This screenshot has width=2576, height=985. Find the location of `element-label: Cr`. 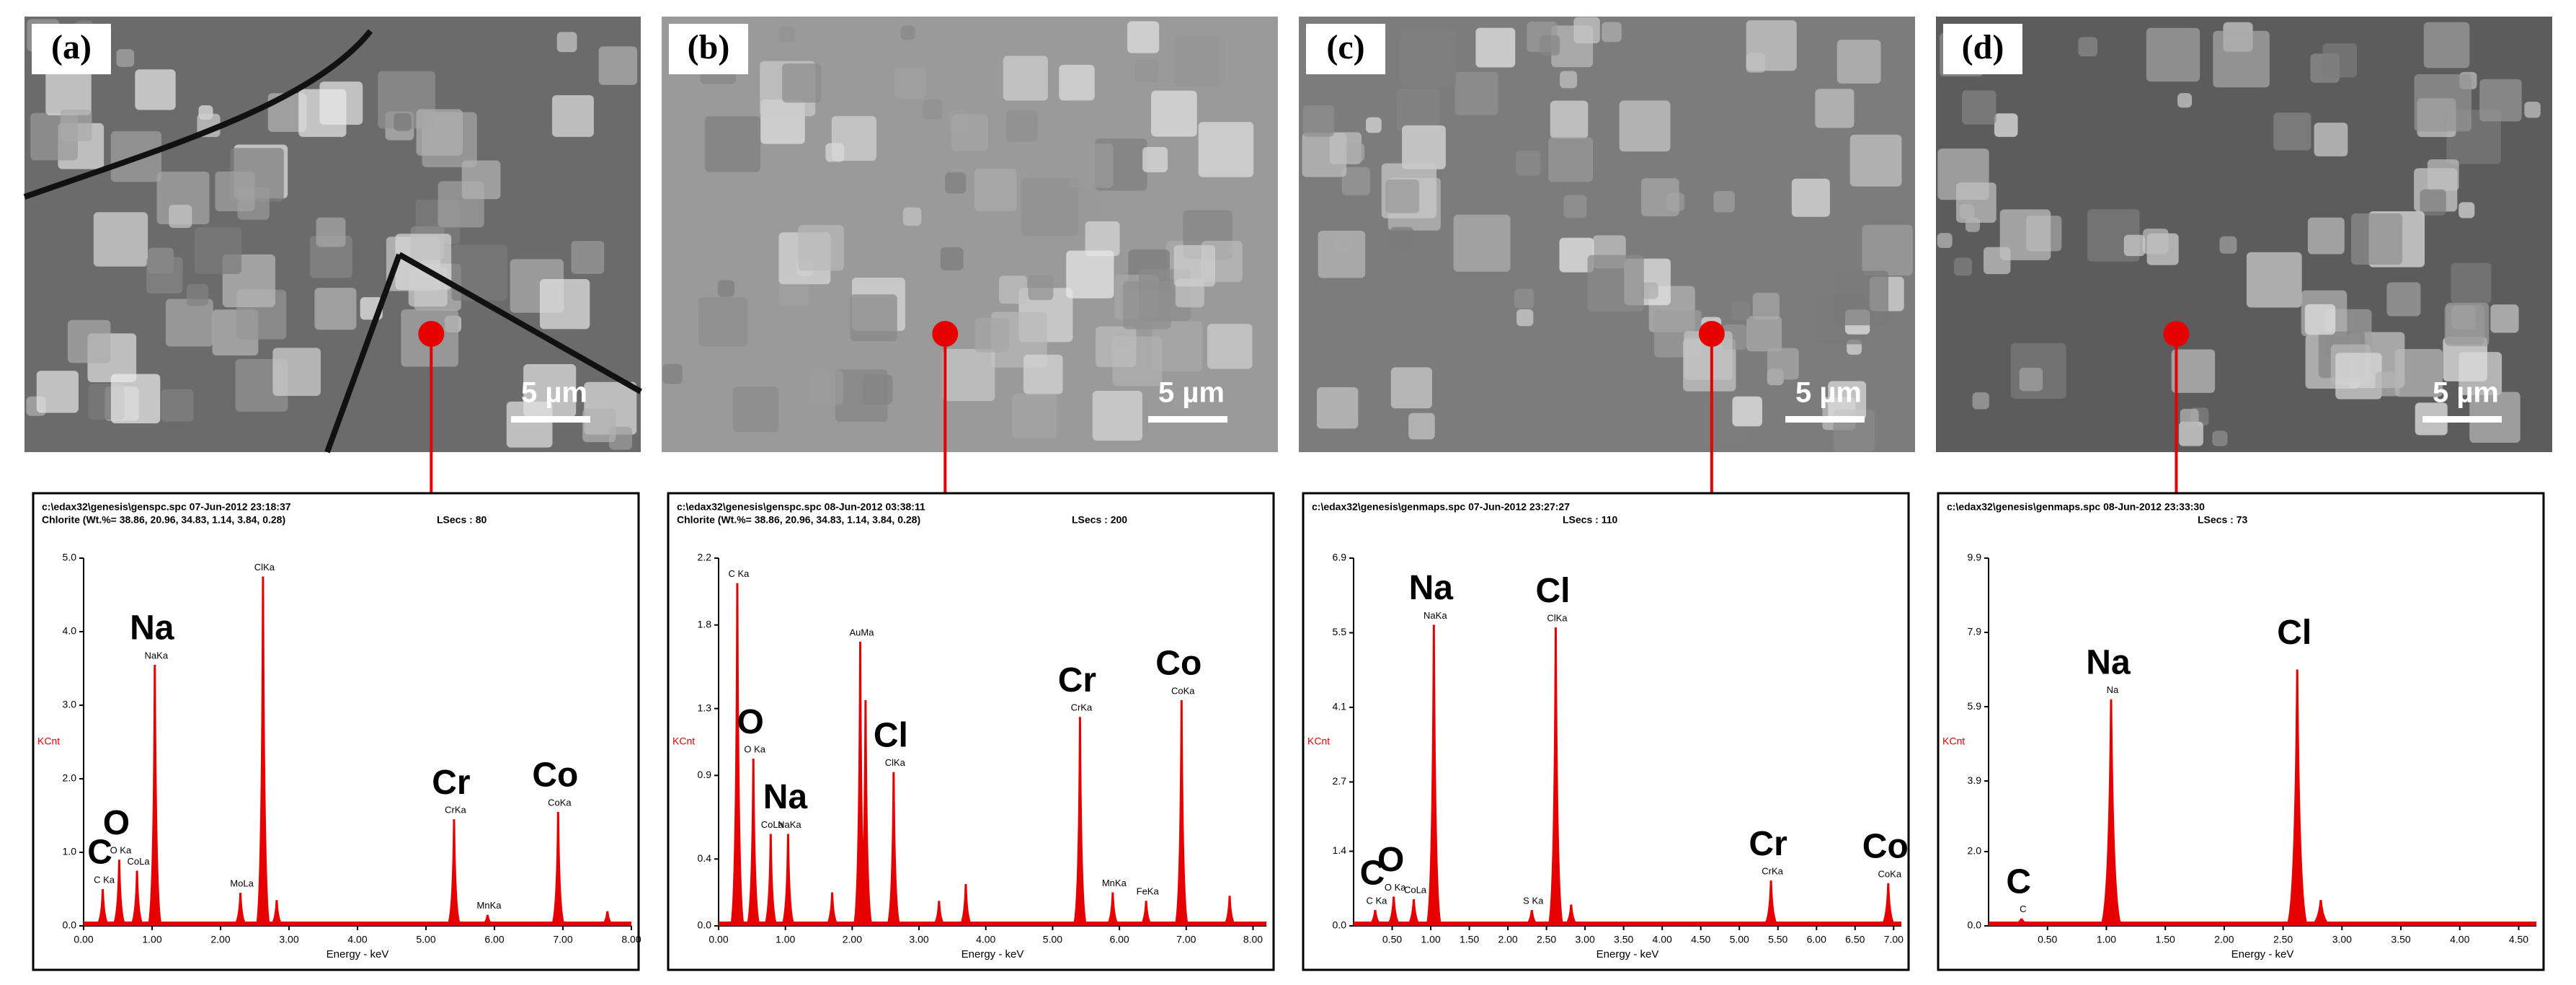

element-label: Cr is located at coordinates (1768, 844).